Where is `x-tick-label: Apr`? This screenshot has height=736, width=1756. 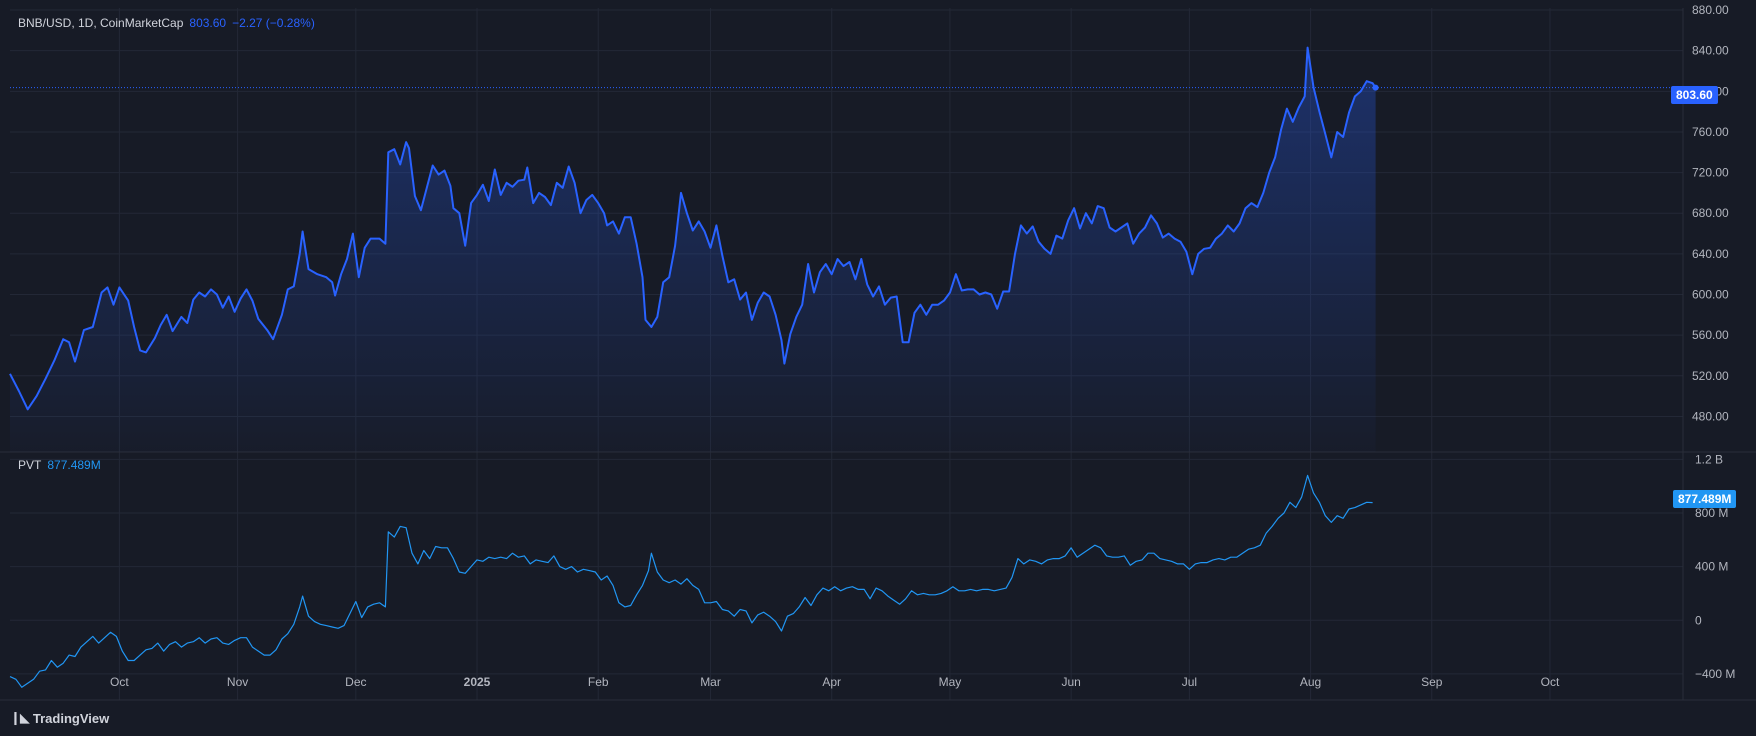 x-tick-label: Apr is located at coordinates (831, 682).